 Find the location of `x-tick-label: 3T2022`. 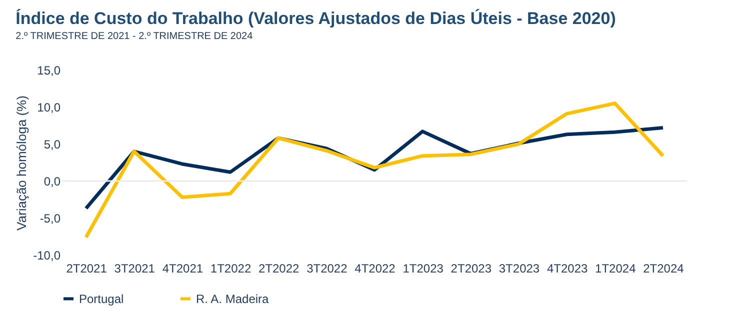

x-tick-label: 3T2022 is located at coordinates (327, 269).